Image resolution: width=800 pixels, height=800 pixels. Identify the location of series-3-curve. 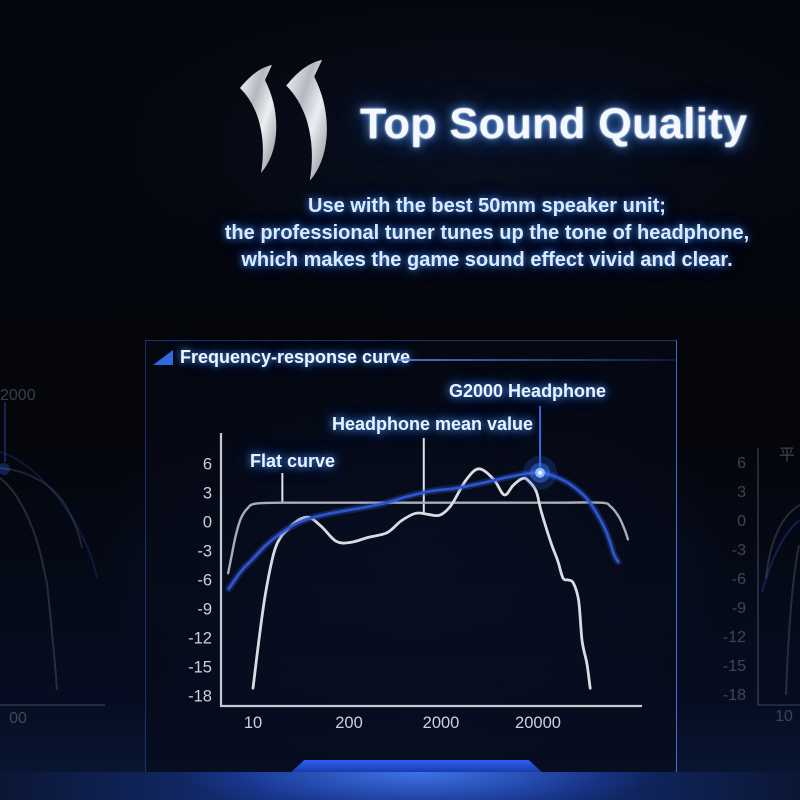
(423, 531).